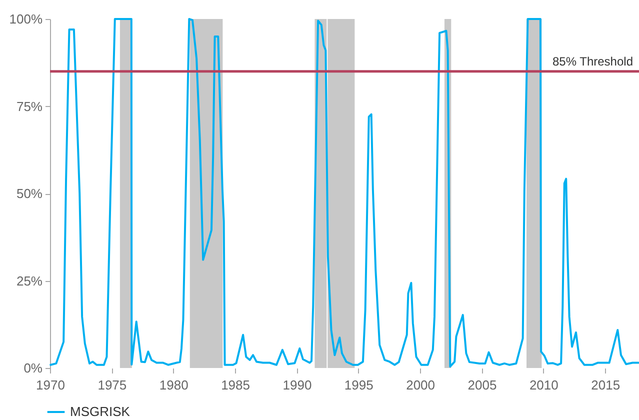  Describe the element at coordinates (100, 411) in the screenshot. I see `legend-label: MSGRISK` at that location.